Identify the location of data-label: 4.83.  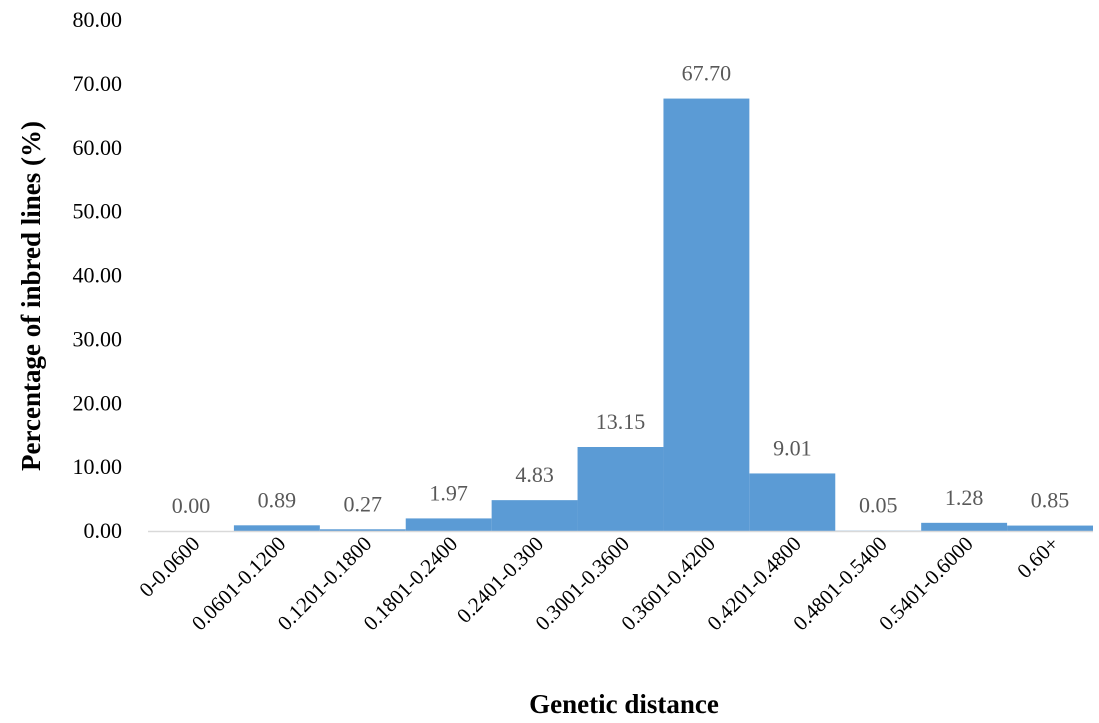
(534, 474).